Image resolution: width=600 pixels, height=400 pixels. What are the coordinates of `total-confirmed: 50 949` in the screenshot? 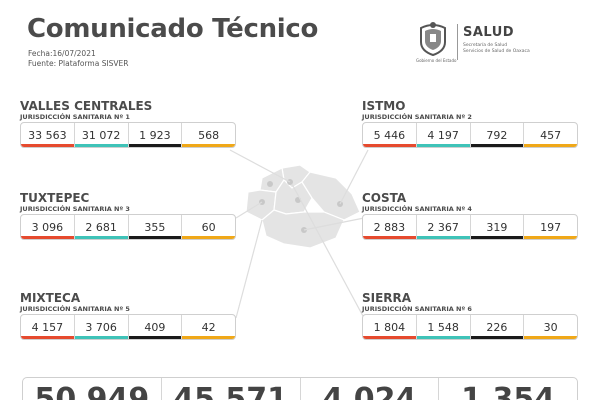 It's located at (92, 389).